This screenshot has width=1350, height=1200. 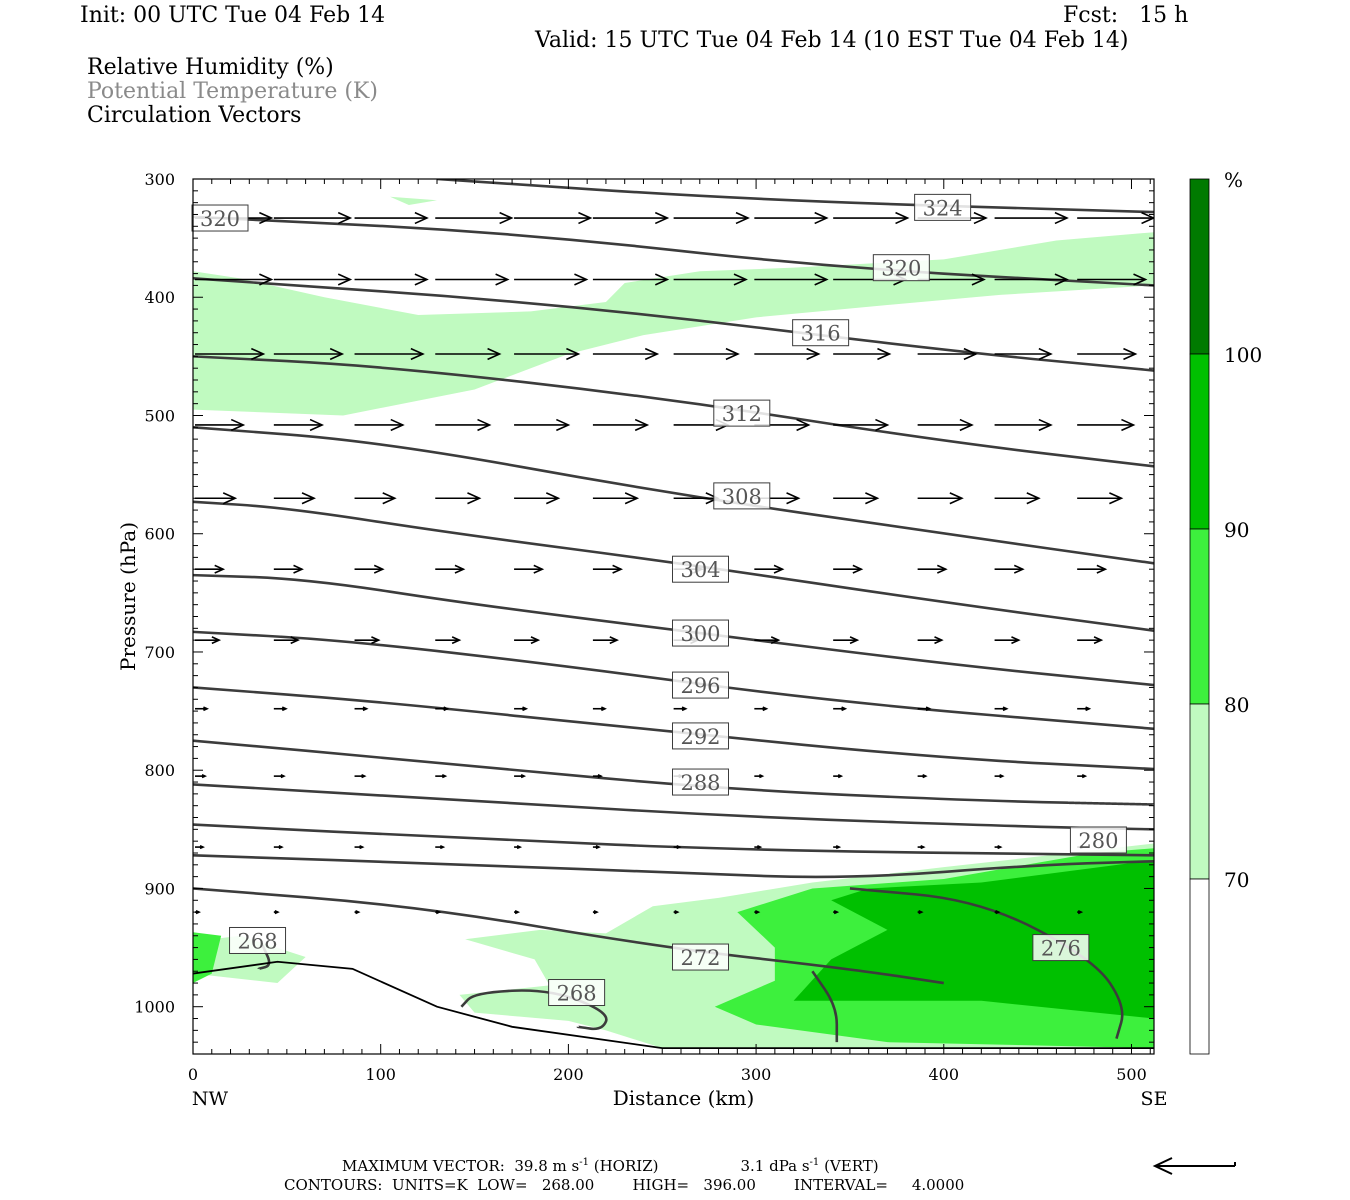 I want to click on contour-label-text: 296, so click(x=700, y=686).